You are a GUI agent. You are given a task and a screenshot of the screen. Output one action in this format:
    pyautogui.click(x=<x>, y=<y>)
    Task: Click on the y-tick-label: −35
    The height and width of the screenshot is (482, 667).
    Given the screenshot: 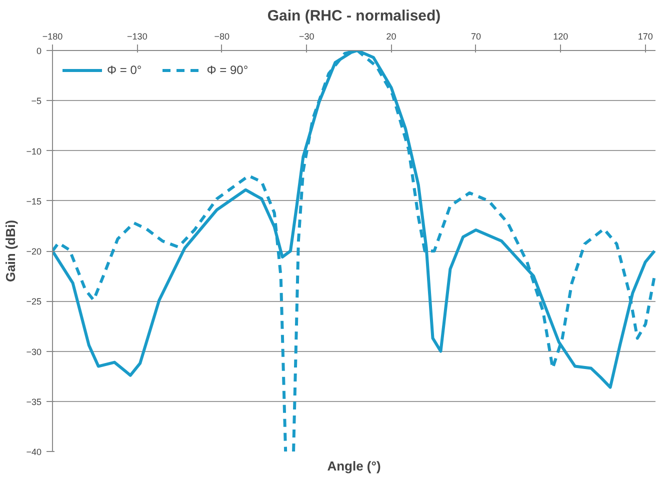 What is the action you would take?
    pyautogui.click(x=34, y=401)
    